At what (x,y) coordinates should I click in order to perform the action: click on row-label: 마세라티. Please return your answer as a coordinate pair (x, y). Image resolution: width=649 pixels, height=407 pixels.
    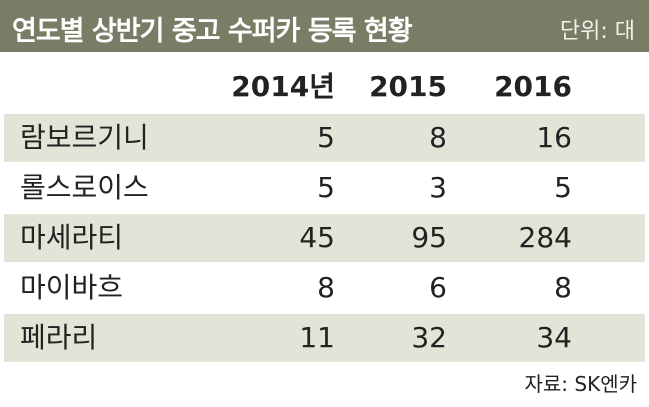
    Looking at the image, I should click on (72, 237).